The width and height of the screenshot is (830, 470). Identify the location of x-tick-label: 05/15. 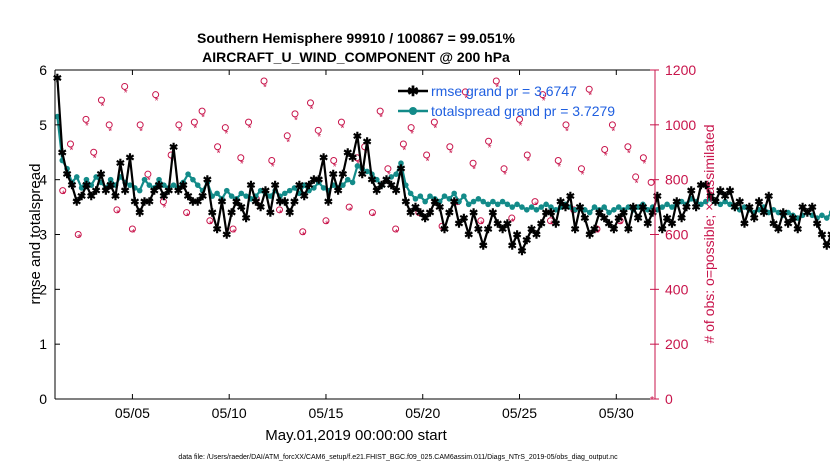
(325, 413).